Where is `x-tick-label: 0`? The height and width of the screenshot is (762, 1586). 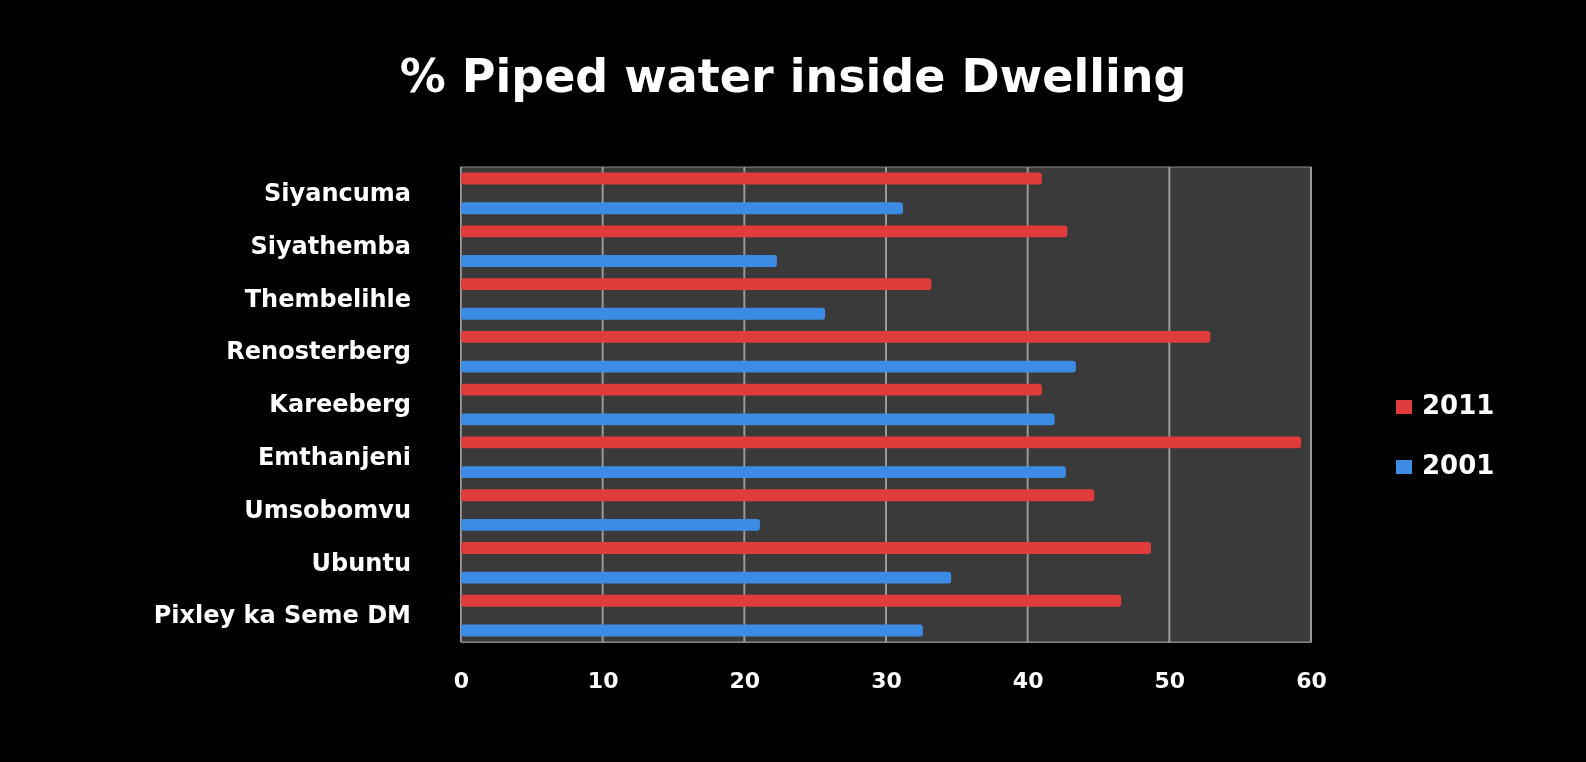 x-tick-label: 0 is located at coordinates (461, 680).